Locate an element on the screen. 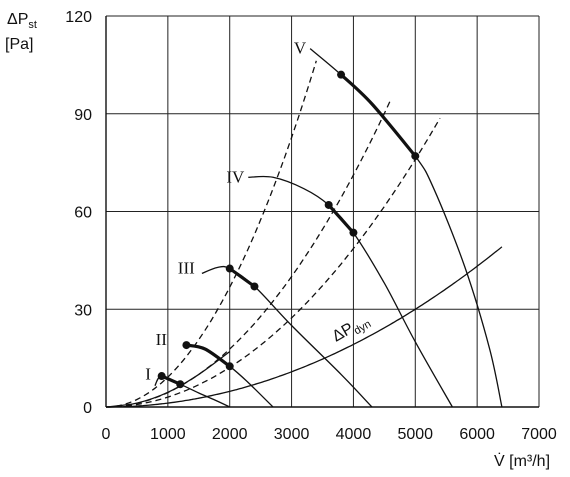 This screenshot has height=477, width=570. fan-curve-op-range-IV is located at coordinates (341, 219).